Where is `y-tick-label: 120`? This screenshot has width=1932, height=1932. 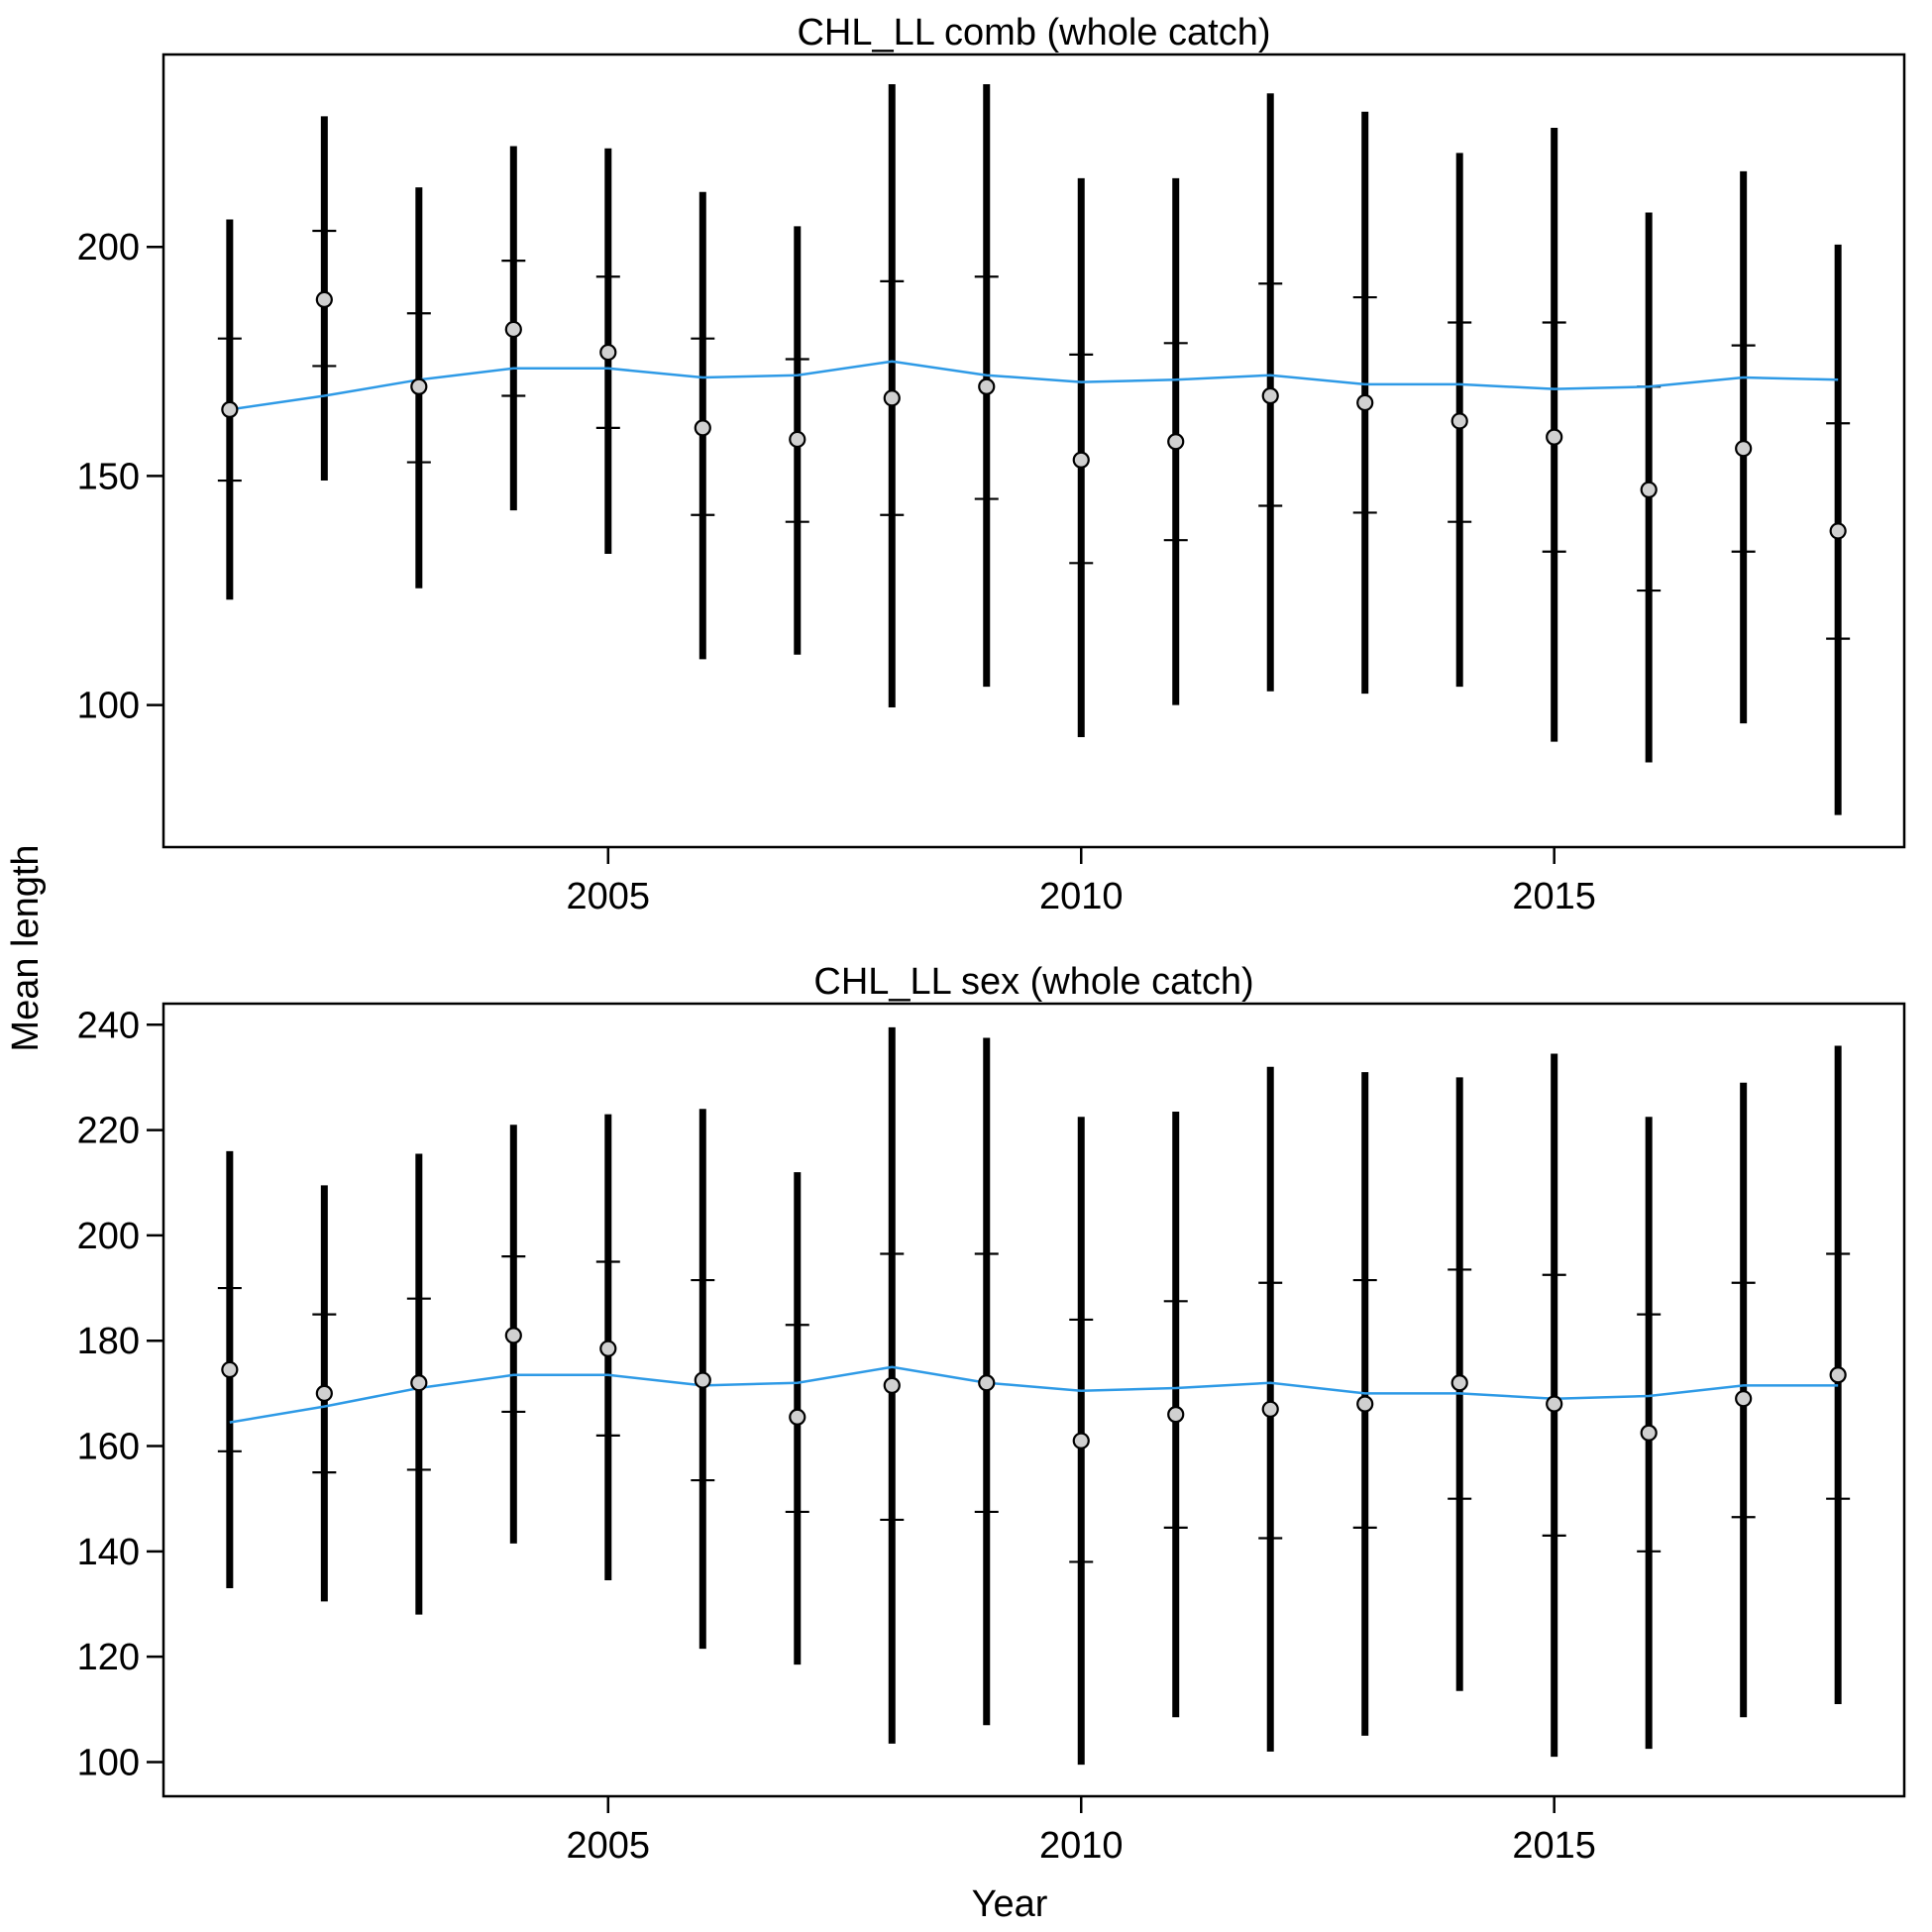
y-tick-label: 120 is located at coordinates (109, 1657).